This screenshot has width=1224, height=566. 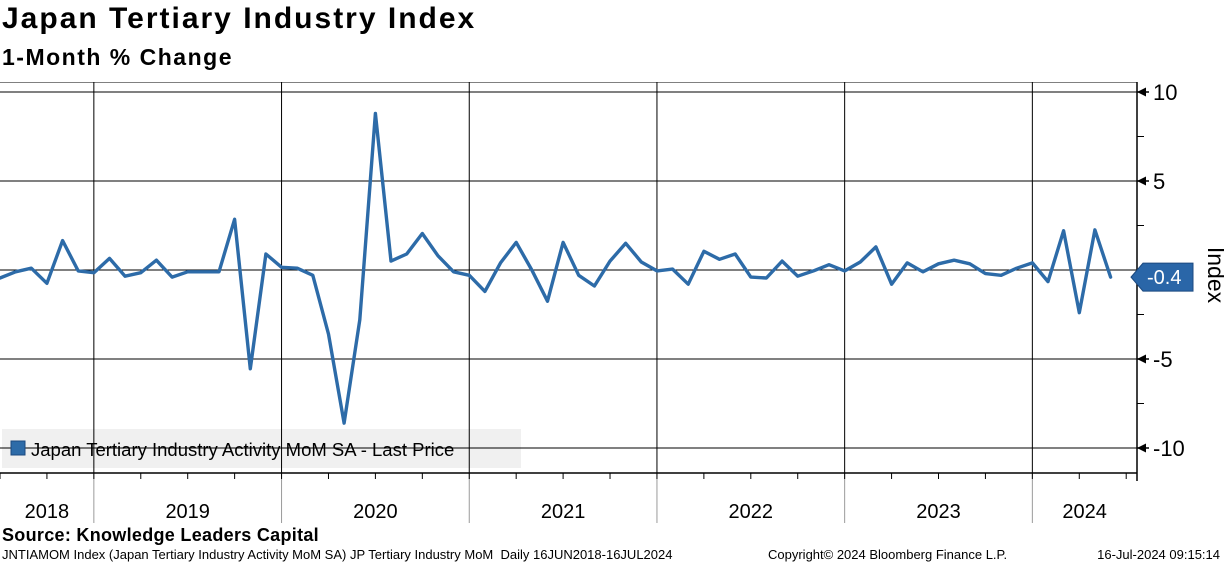 What do you see at coordinates (1158, 554) in the screenshot?
I see `footer-timestamp: 16-Jul-2024 09:15:14` at bounding box center [1158, 554].